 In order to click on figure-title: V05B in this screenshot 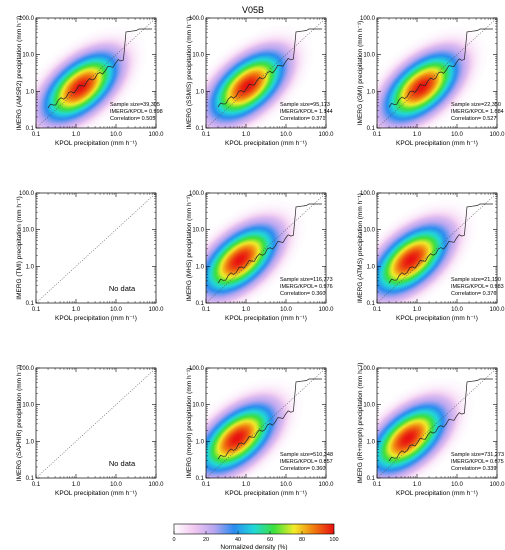, I will do `click(253, 10)`.